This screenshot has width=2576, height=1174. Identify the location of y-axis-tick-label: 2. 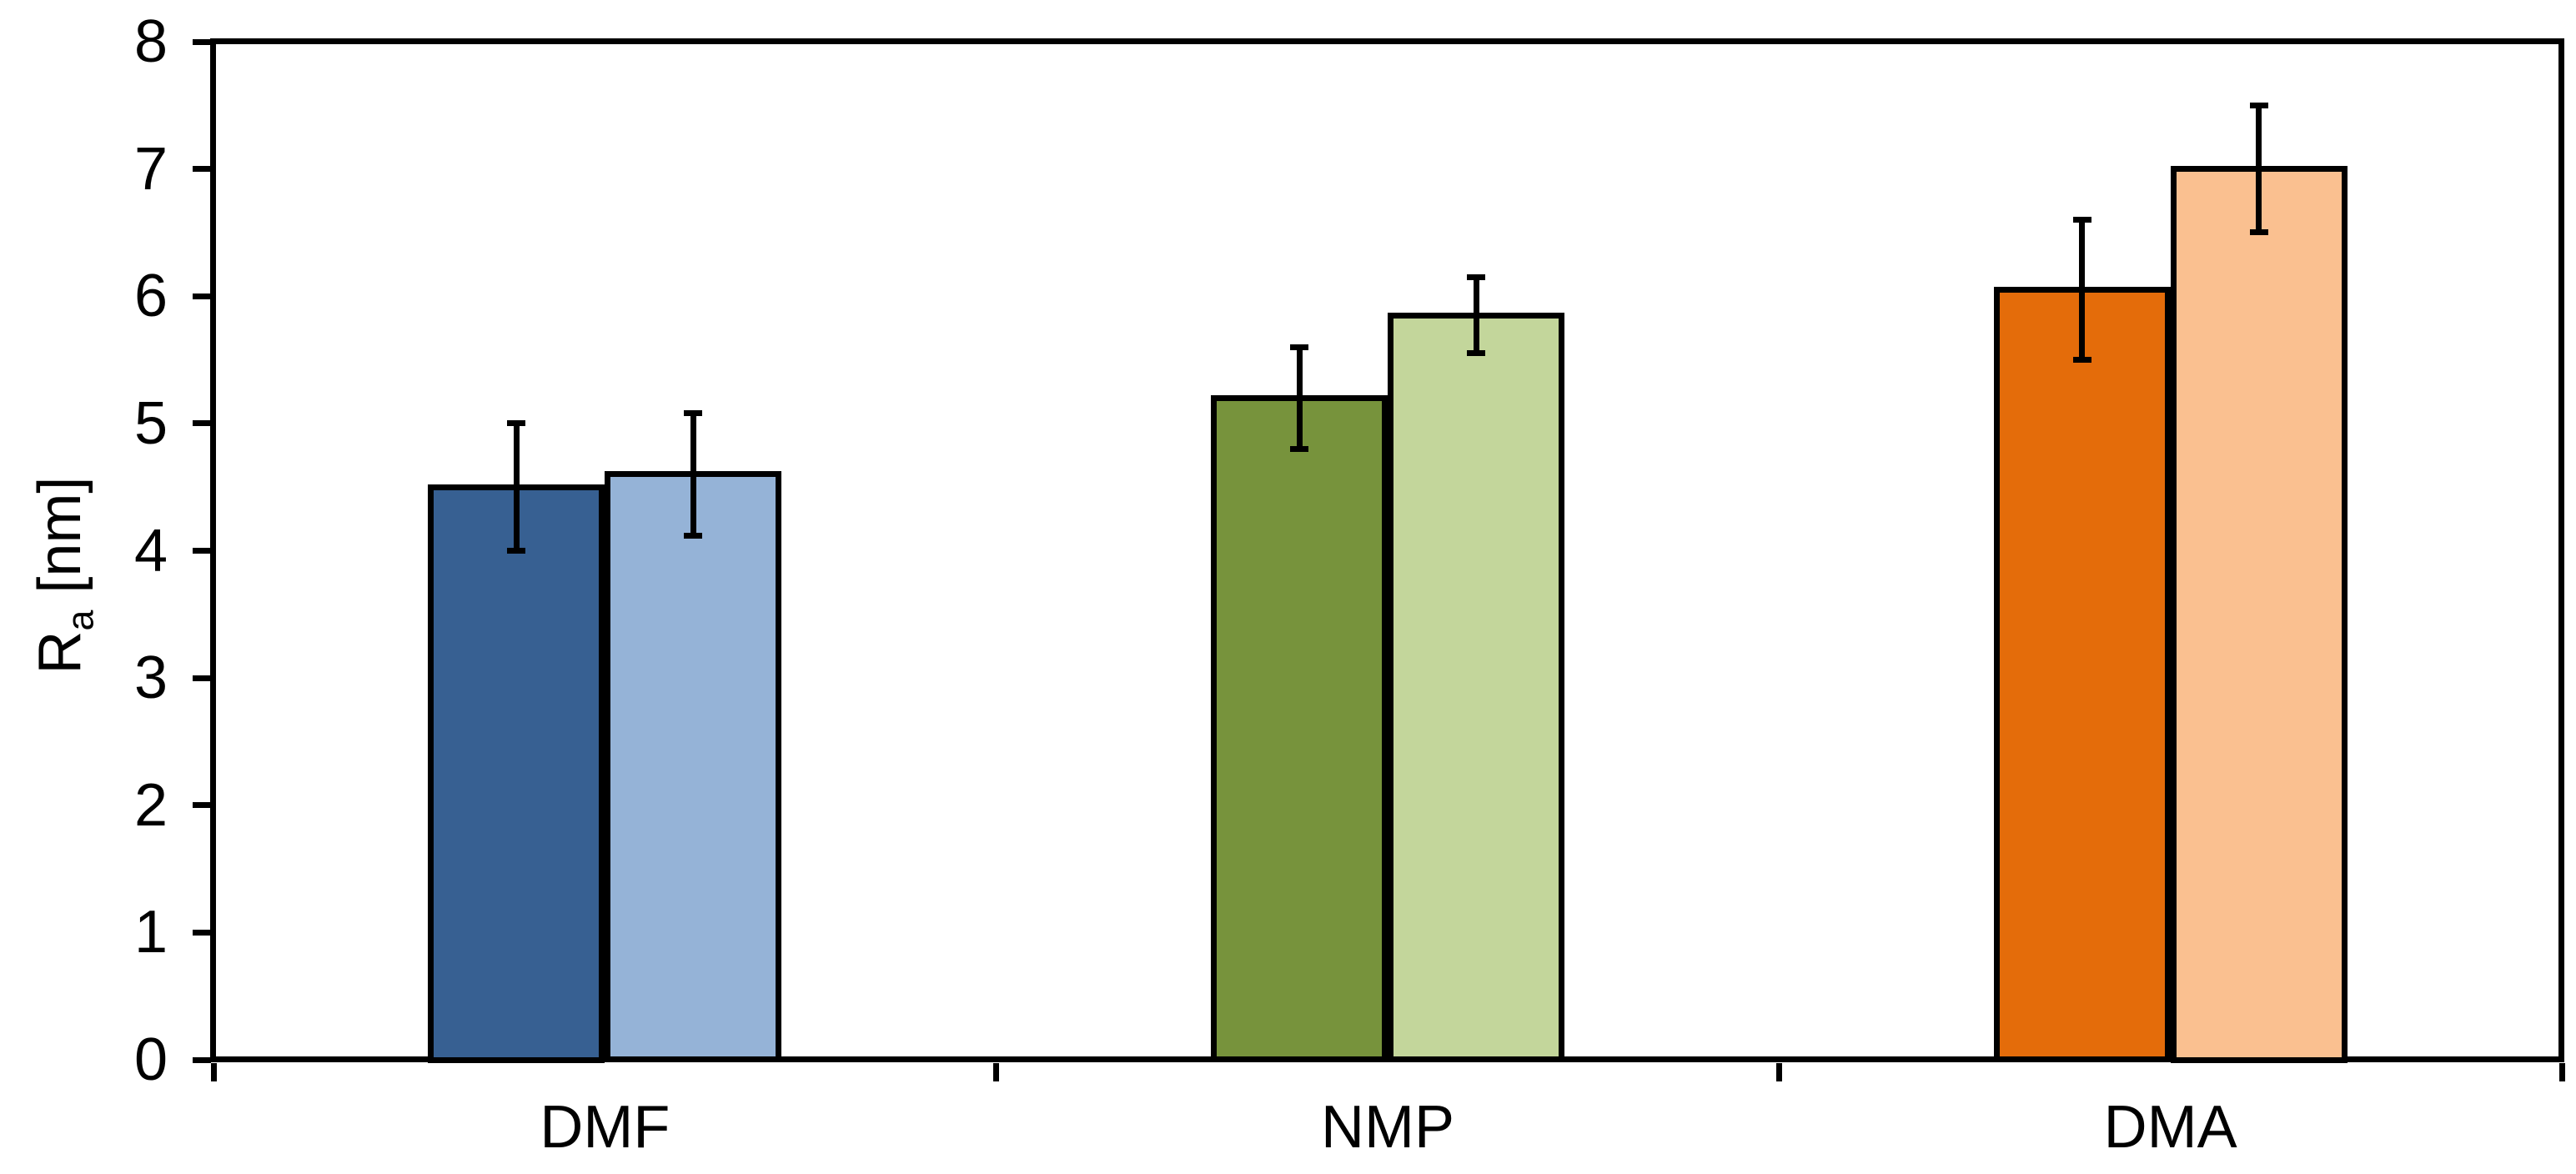
(150, 805).